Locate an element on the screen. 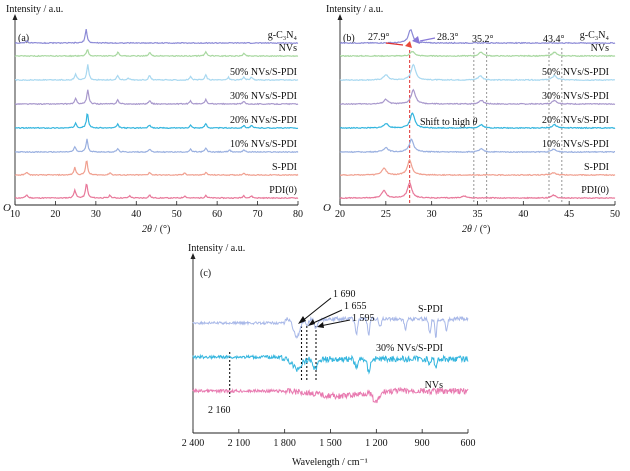 This screenshot has width=630, height=471. b-series-label-g-c-n: g-C₃N₄ is located at coordinates (595, 35).